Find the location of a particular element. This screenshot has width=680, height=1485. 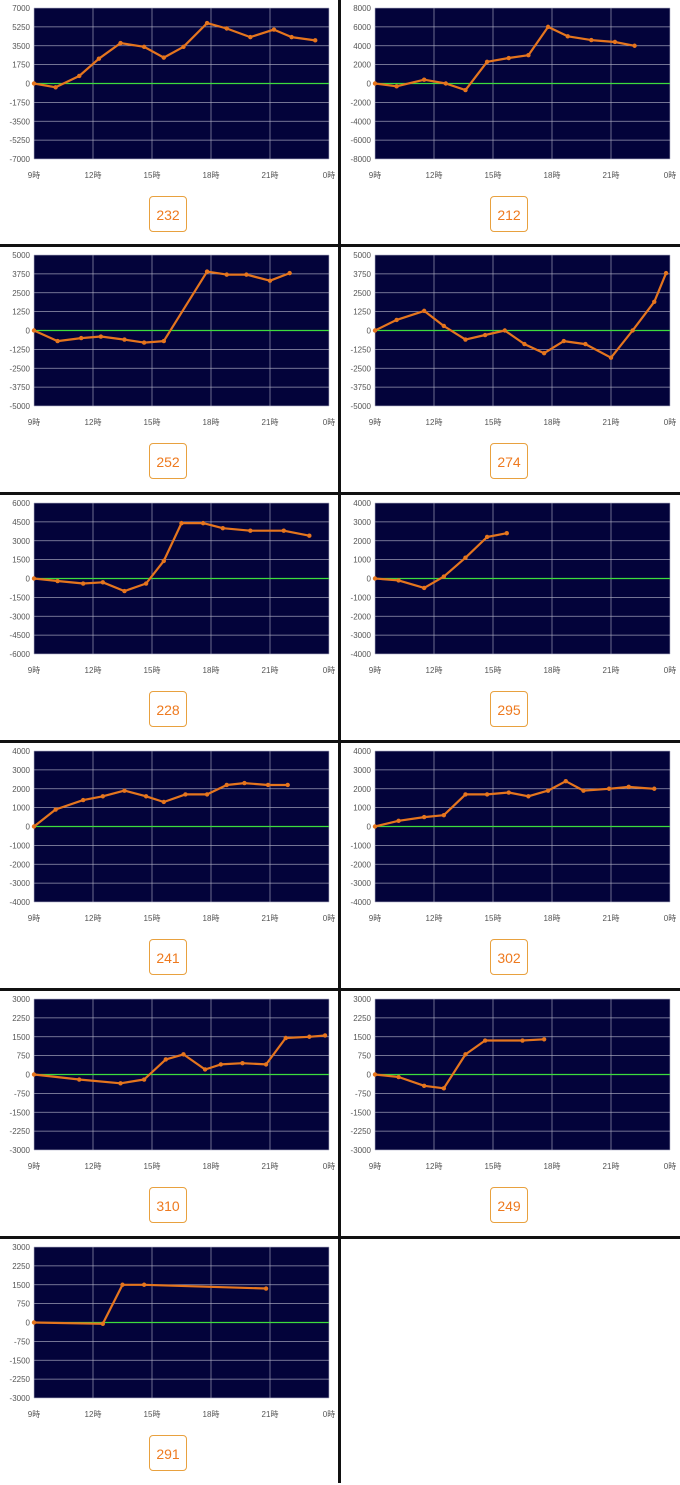

machine-number-button: 212 is located at coordinates (509, 214).